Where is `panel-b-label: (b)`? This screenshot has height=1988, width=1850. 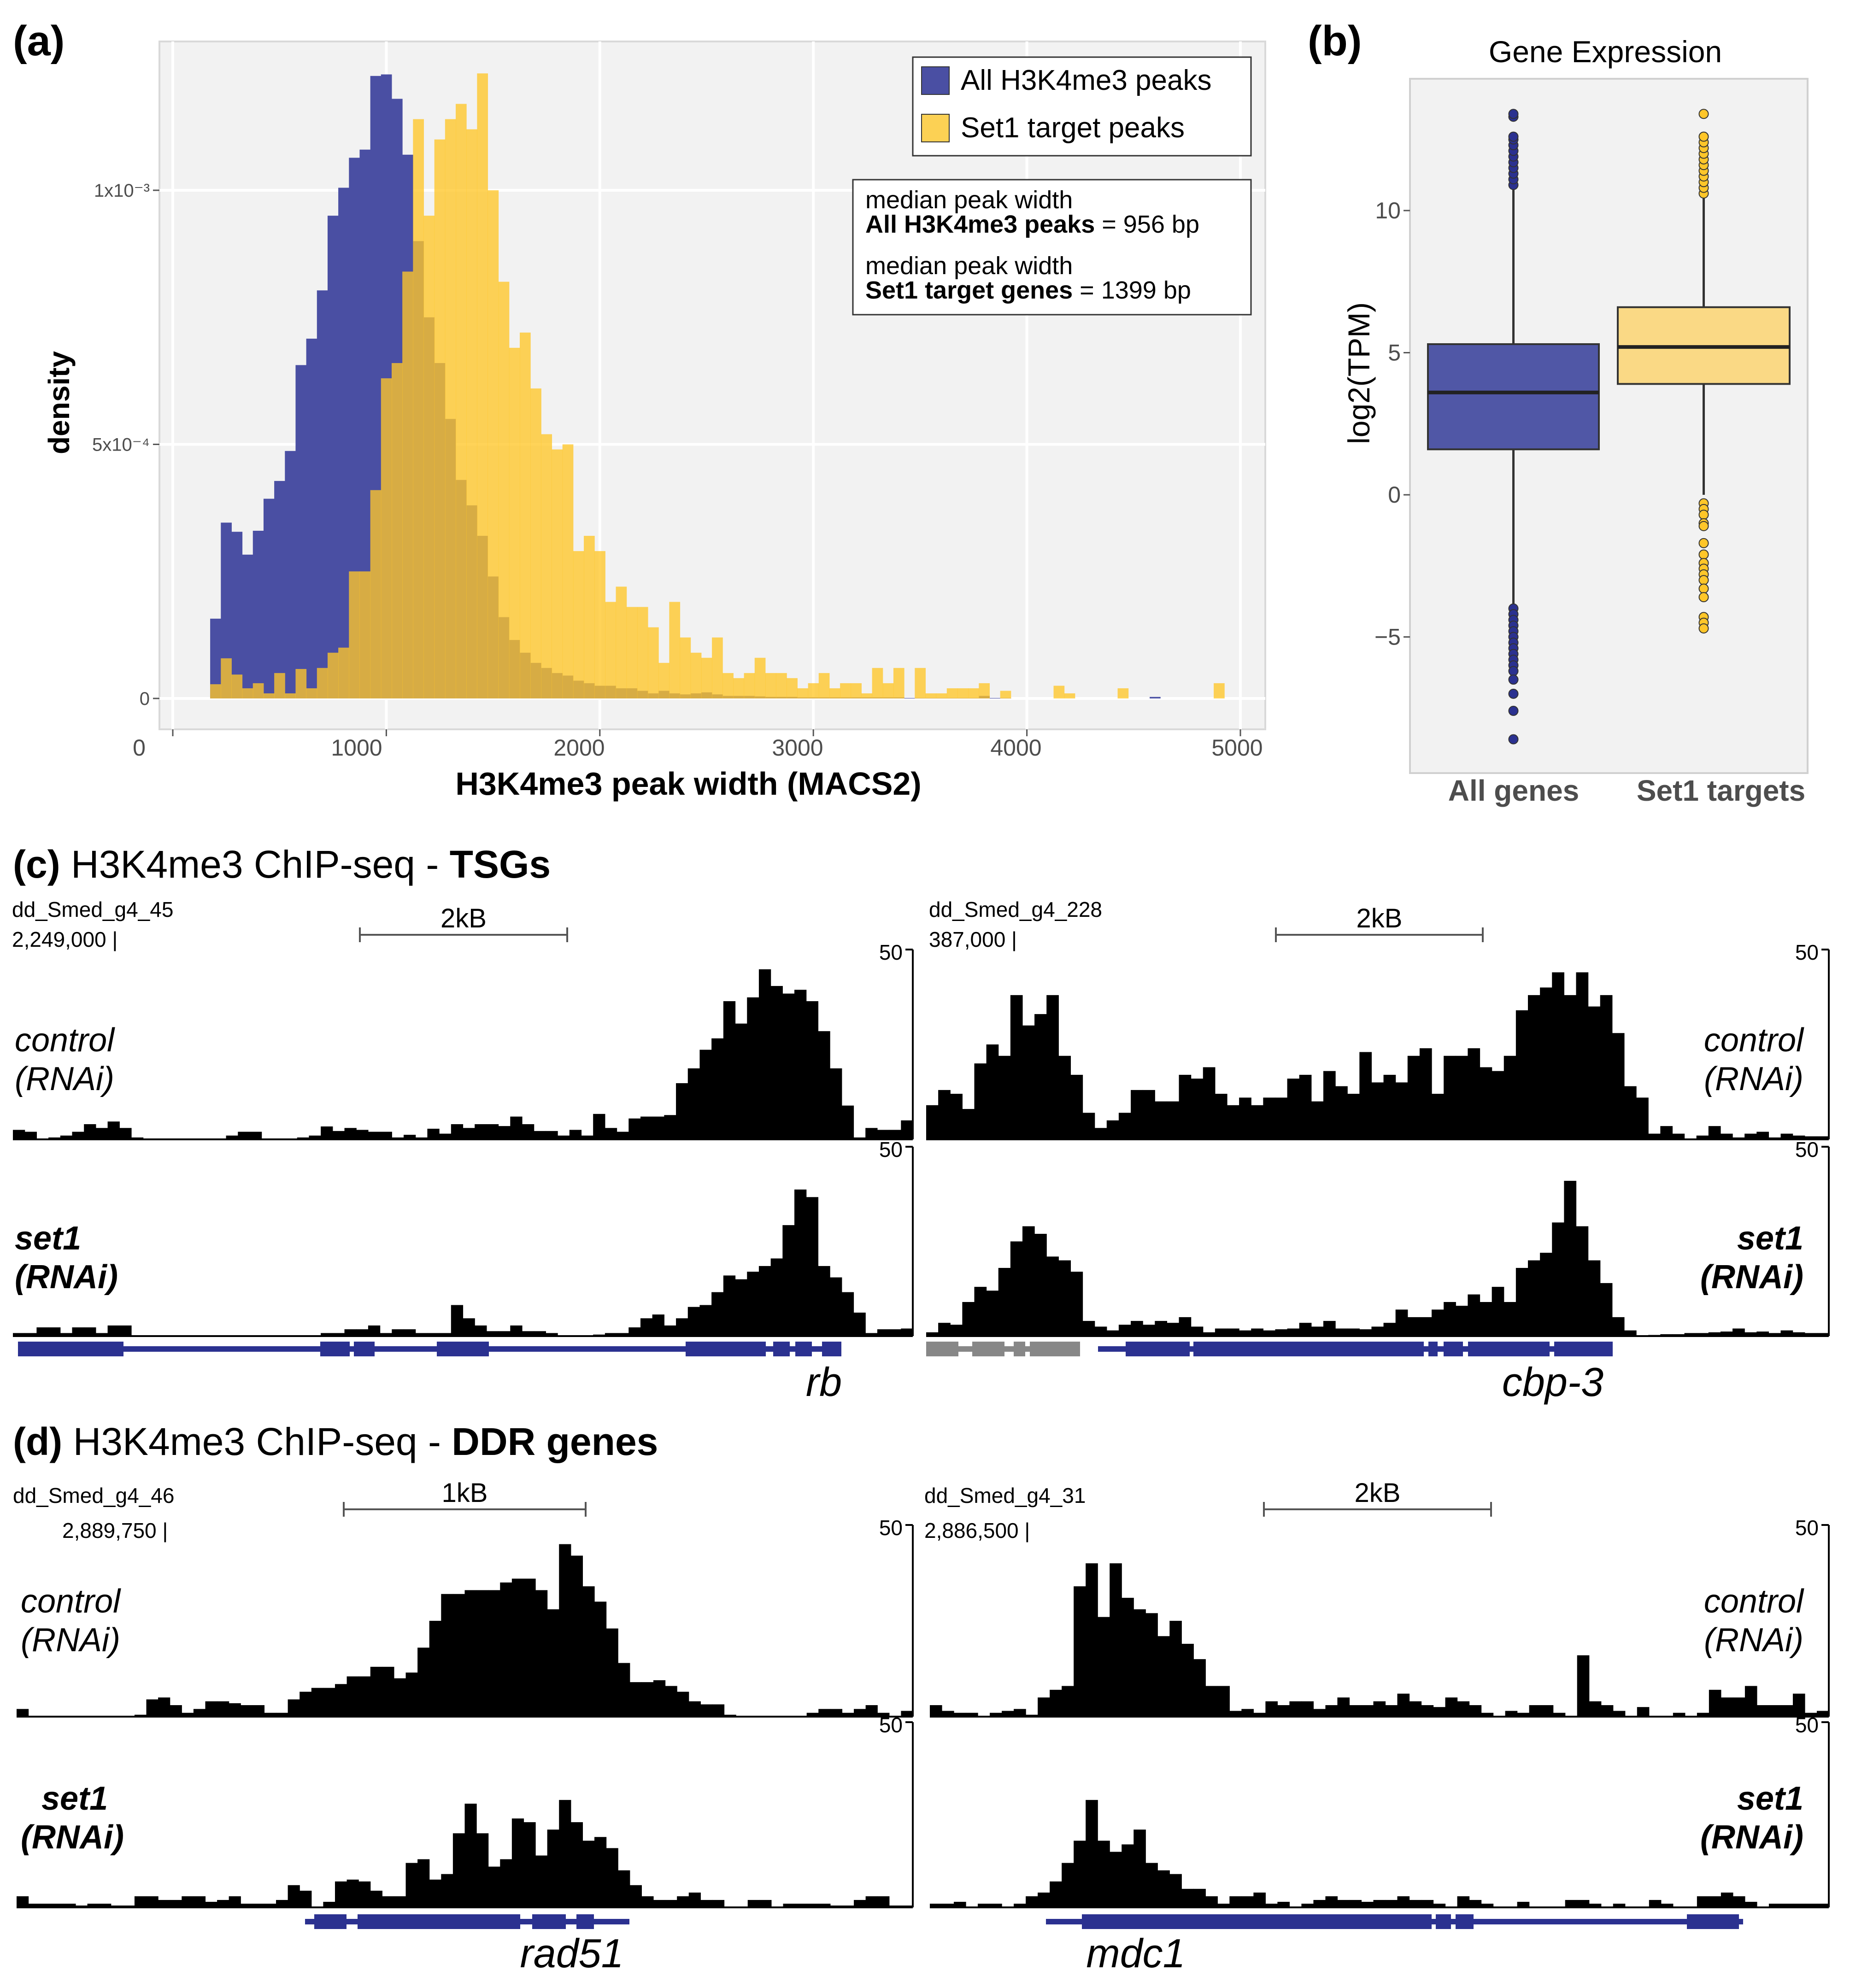 panel-b-label: (b) is located at coordinates (1335, 42).